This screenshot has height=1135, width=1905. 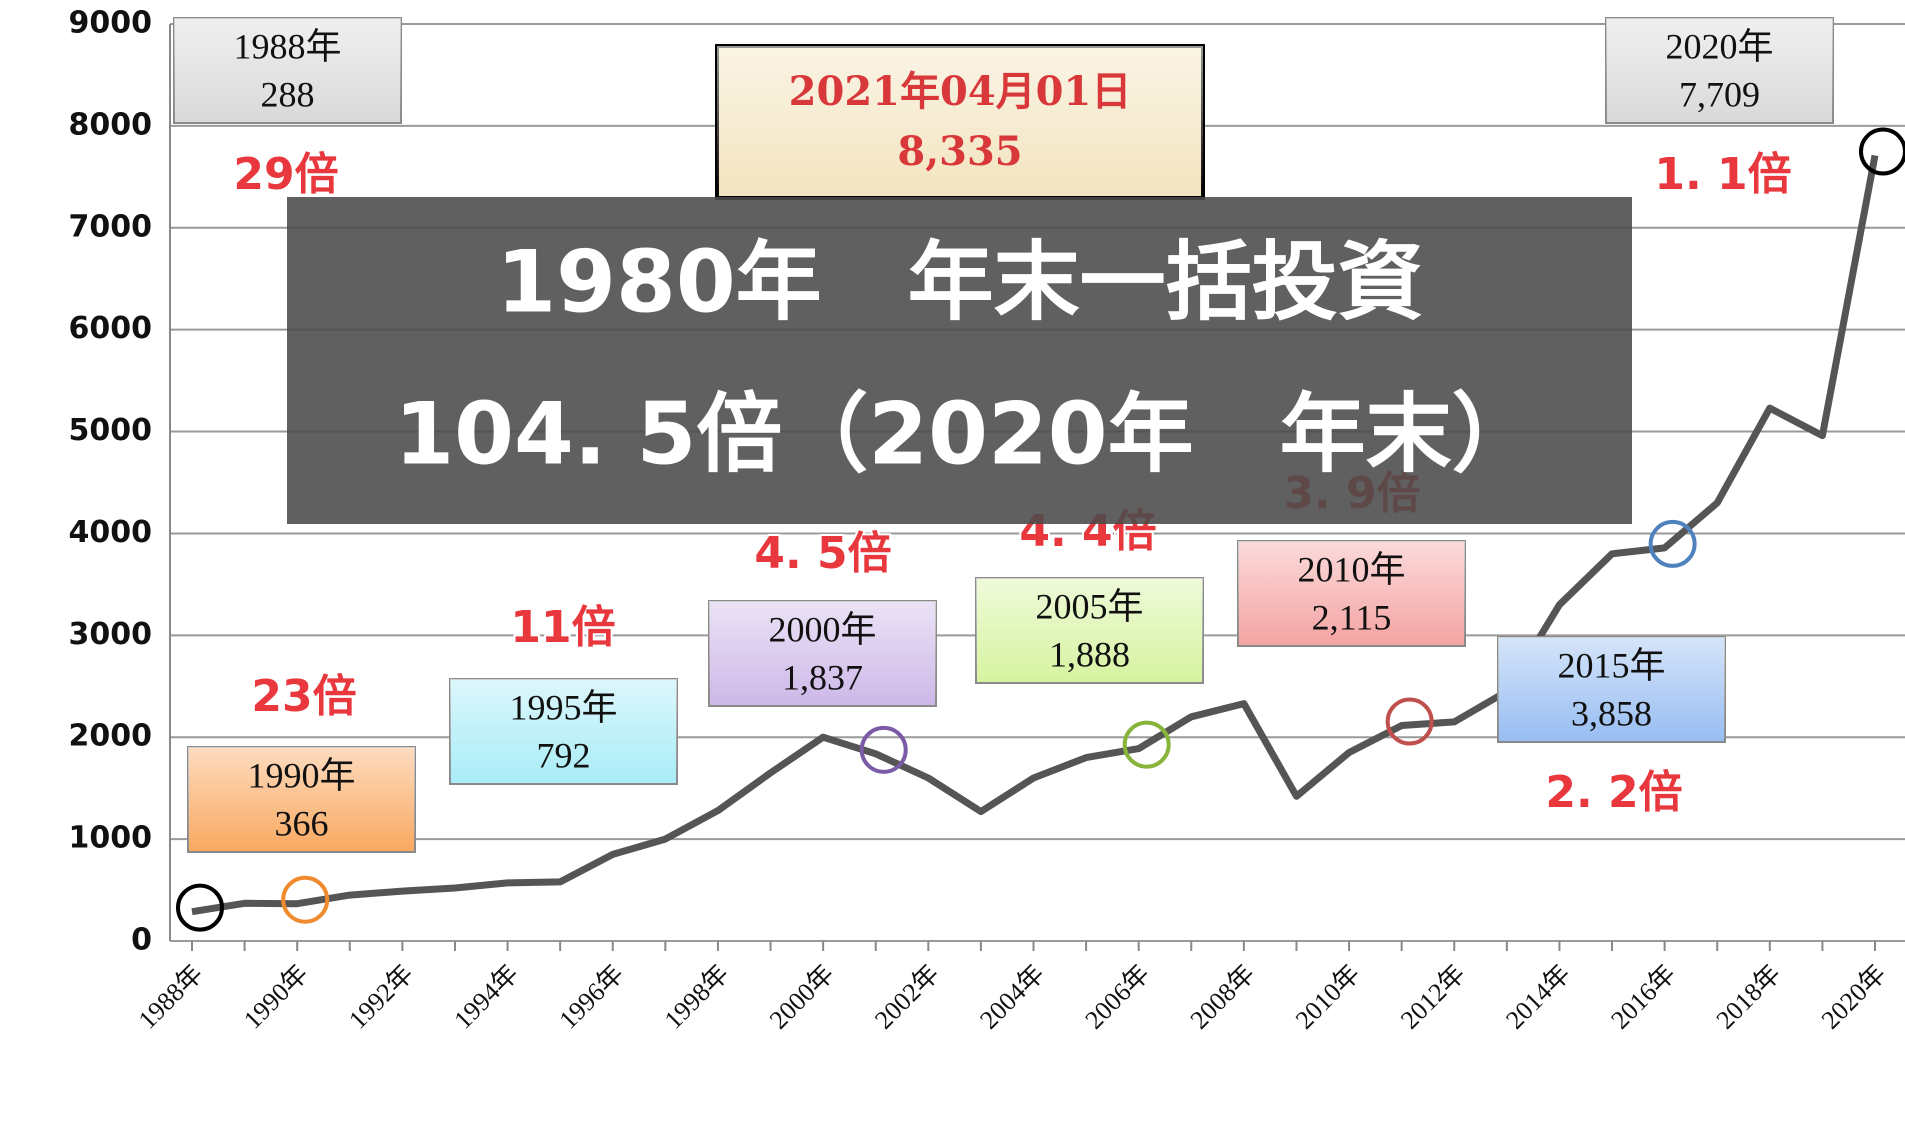 I want to click on current-value: 8,335, so click(x=959, y=151).